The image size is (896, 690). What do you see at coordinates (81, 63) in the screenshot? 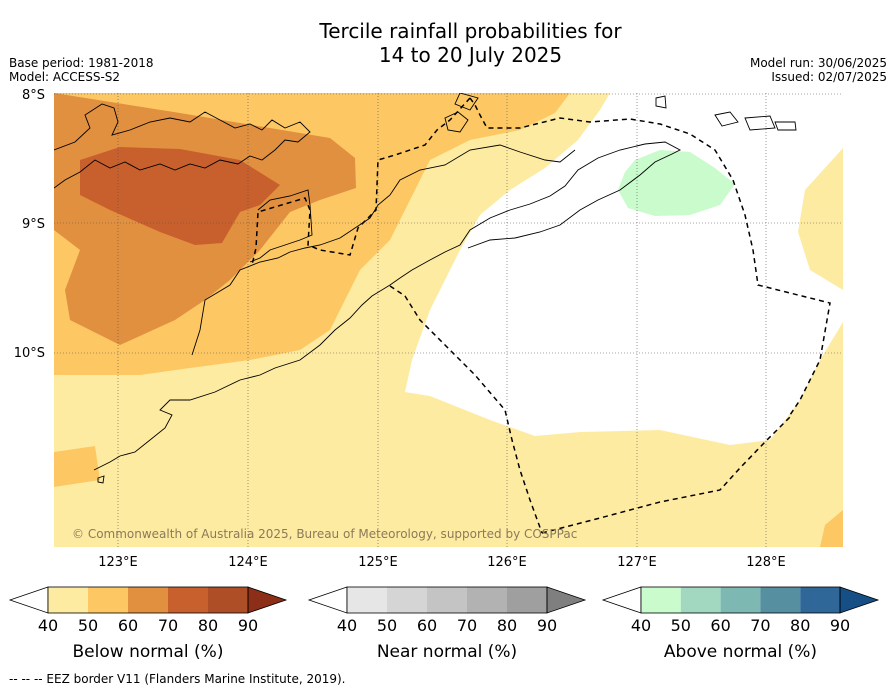
I see `base-period-label: Base period: 1981-2018` at bounding box center [81, 63].